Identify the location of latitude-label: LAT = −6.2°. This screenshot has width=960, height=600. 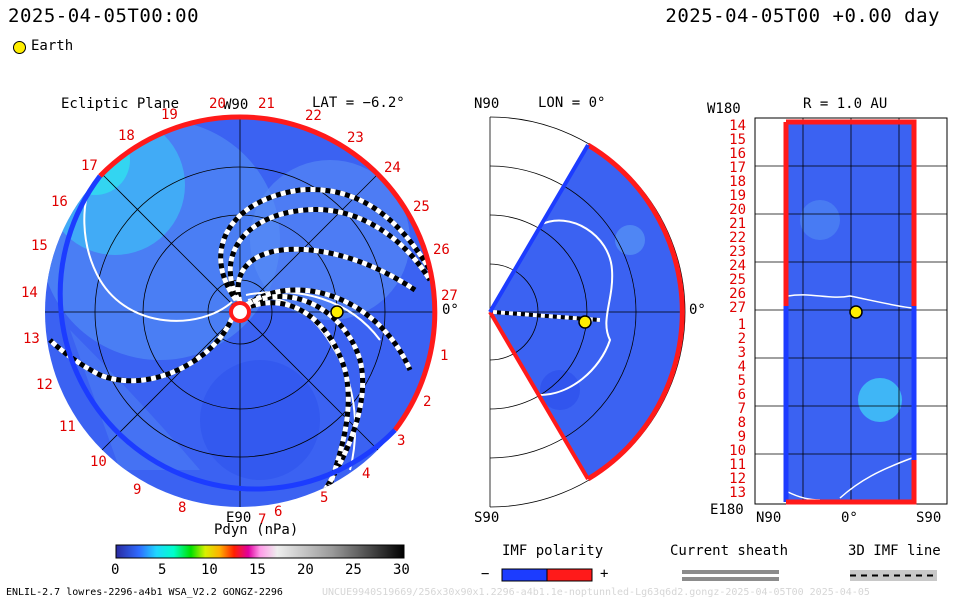
(358, 103).